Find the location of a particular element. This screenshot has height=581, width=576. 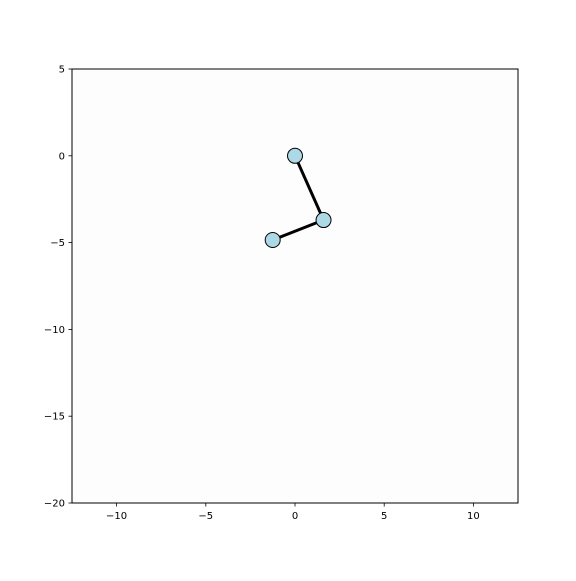

links-layer is located at coordinates (298, 198).